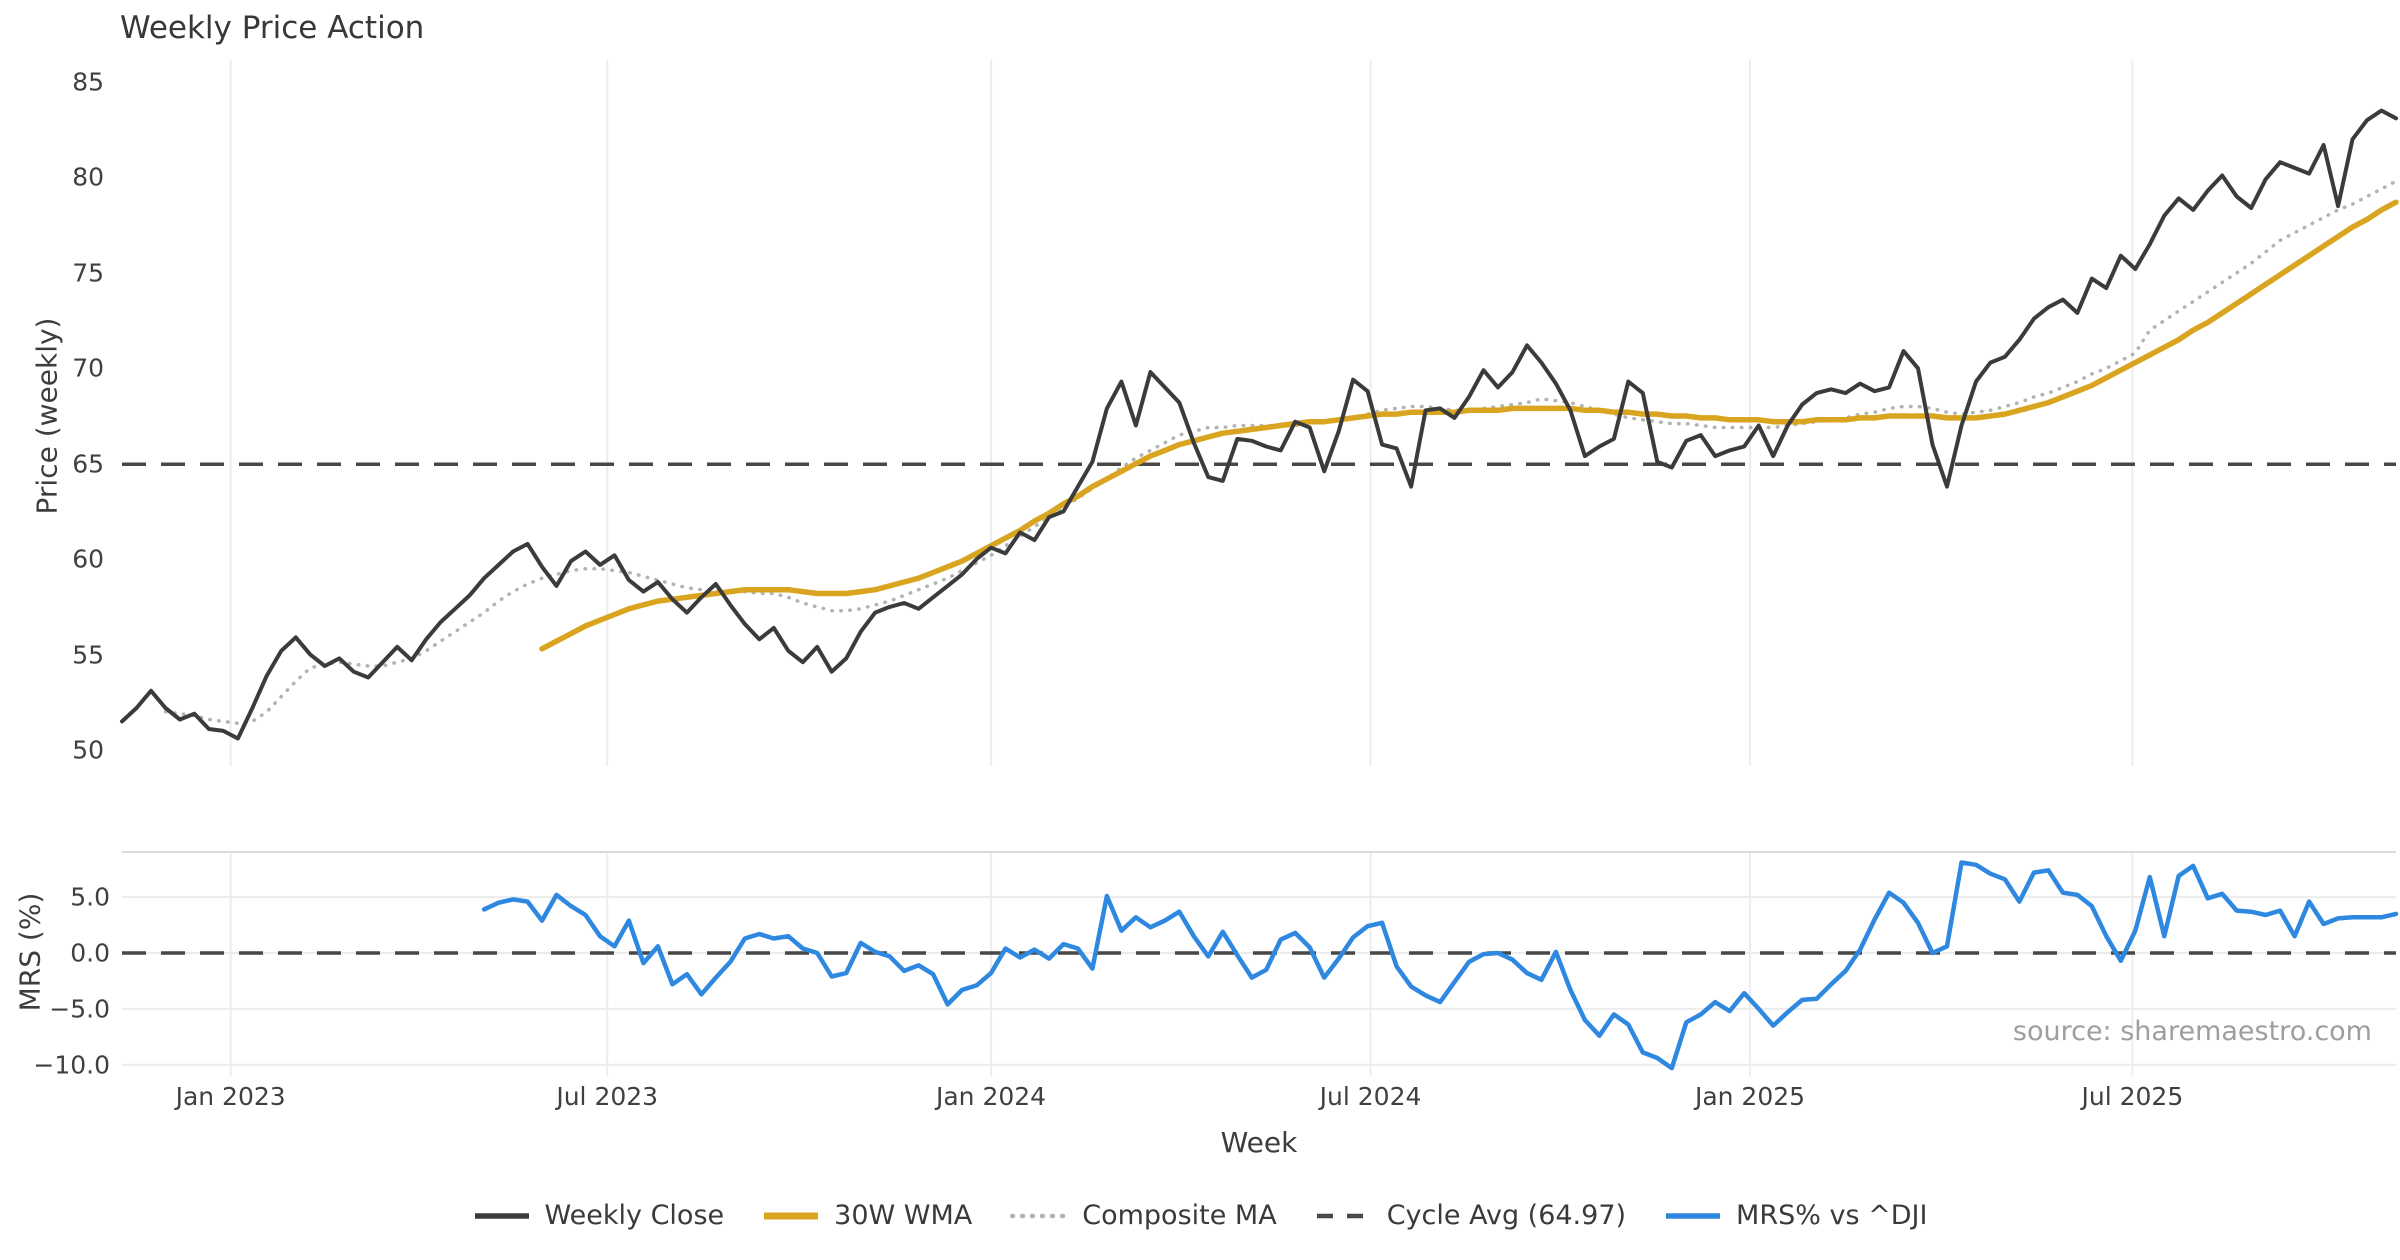 The image size is (2400, 1260). What do you see at coordinates (88, 273) in the screenshot?
I see `price-y-tick-label: 75` at bounding box center [88, 273].